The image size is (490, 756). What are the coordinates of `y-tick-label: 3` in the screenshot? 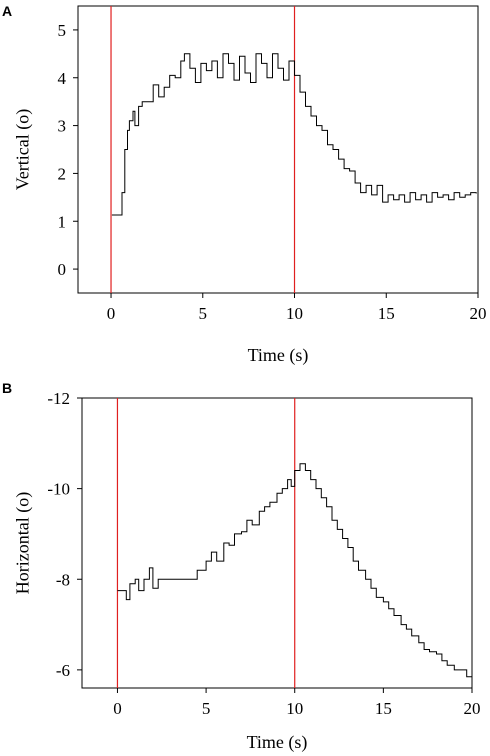 It's located at (62, 126).